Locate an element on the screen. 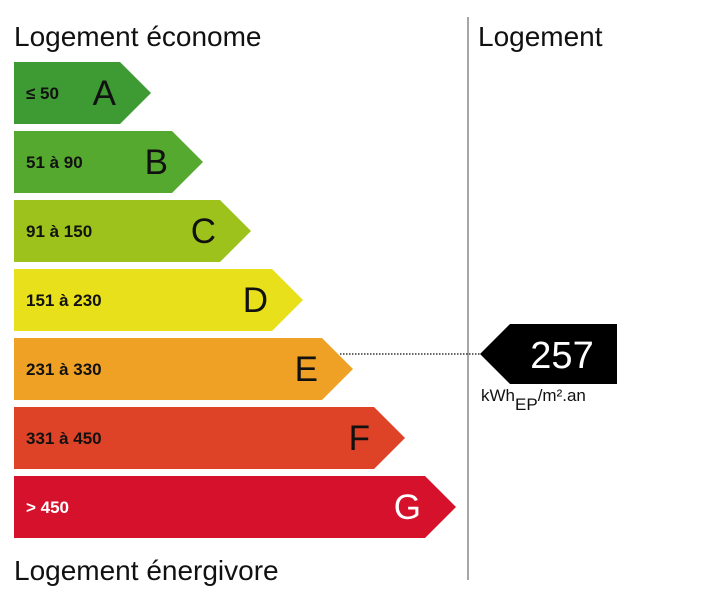 The height and width of the screenshot is (605, 712). class-letter: B is located at coordinates (156, 162).